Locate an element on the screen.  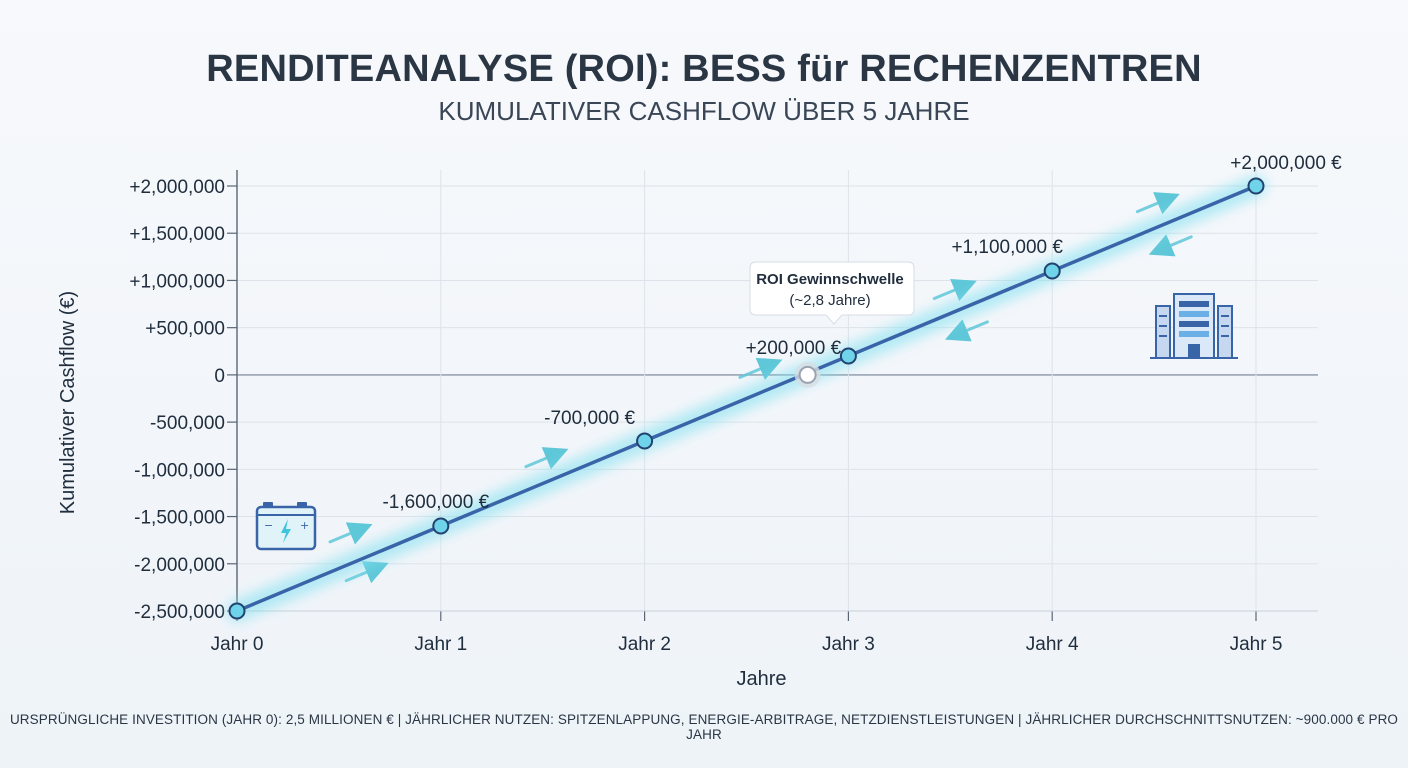
breakeven-subtitle: (~2,8 Jahre) is located at coordinates (829, 300).